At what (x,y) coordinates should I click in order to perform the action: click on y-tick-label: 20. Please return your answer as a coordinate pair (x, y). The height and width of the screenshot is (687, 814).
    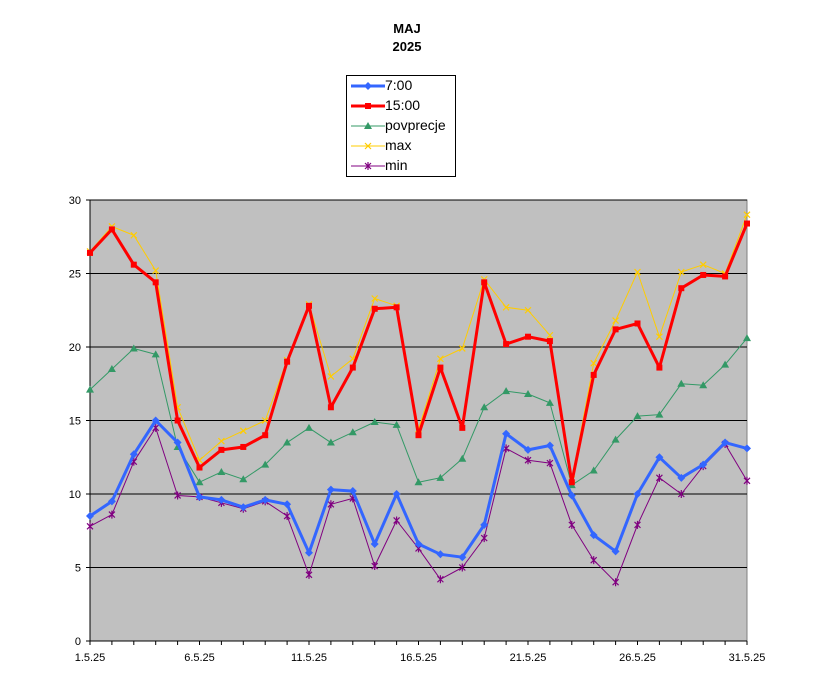
    Looking at the image, I should click on (75, 348).